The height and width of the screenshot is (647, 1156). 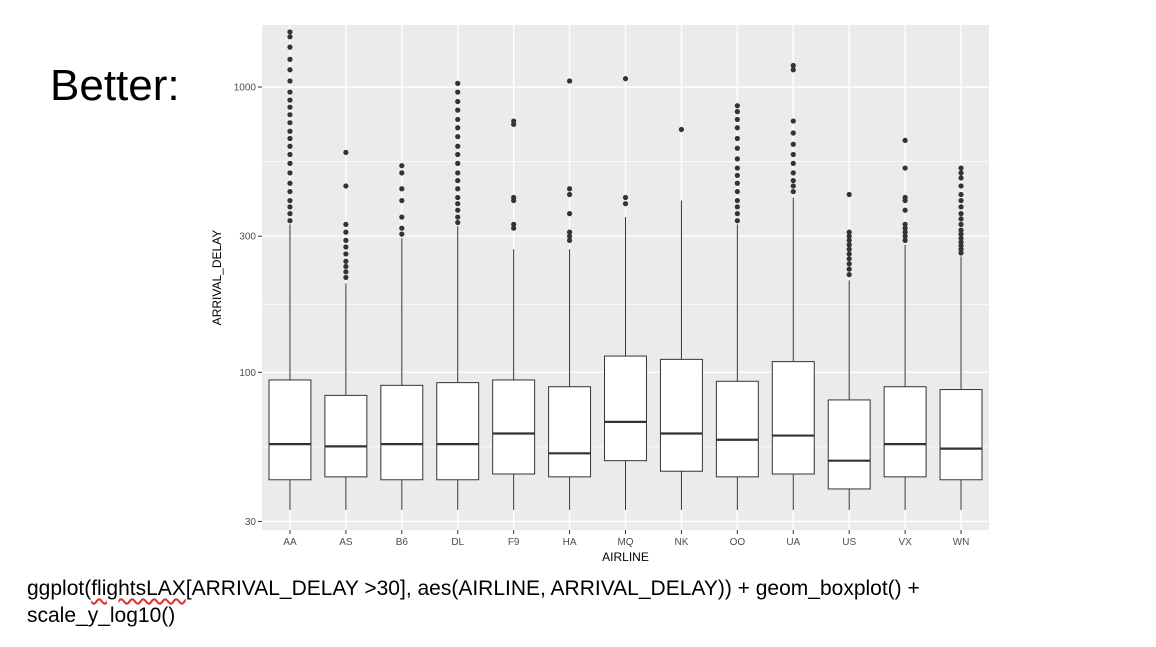 I want to click on y-tick-label: 1000, so click(x=245, y=88).